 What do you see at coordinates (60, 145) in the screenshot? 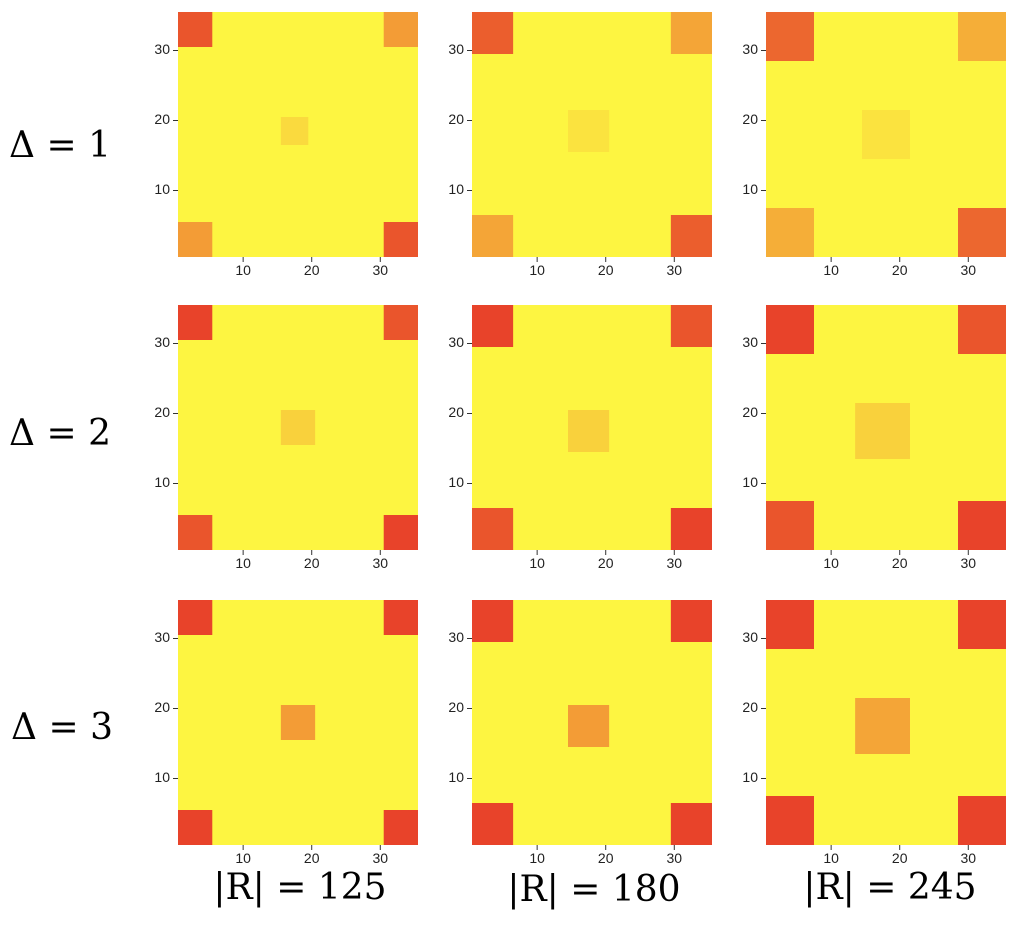
I see `row-label-delta-1: Δ = 1` at bounding box center [60, 145].